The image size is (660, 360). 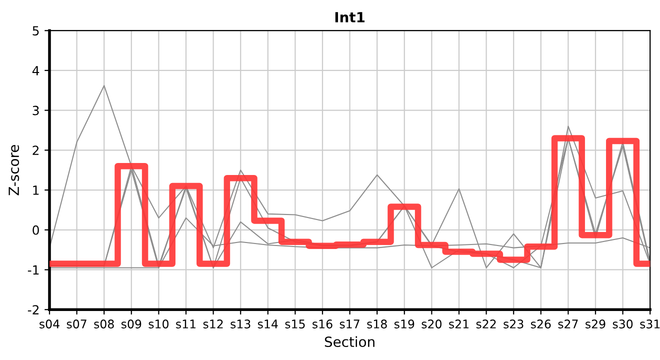 What do you see at coordinates (514, 324) in the screenshot?
I see `x-tick-label: s23` at bounding box center [514, 324].